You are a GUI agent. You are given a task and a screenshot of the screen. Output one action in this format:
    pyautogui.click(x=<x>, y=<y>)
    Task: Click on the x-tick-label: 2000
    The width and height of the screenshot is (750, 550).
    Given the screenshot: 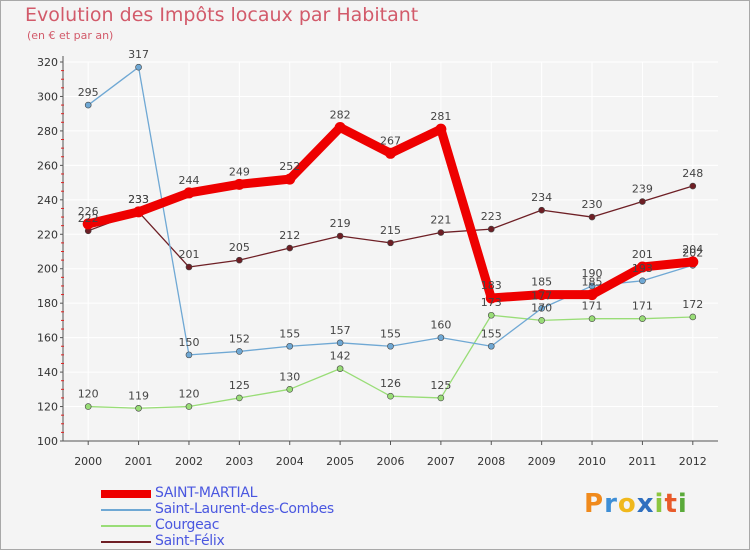 What is the action you would take?
    pyautogui.click(x=88, y=461)
    